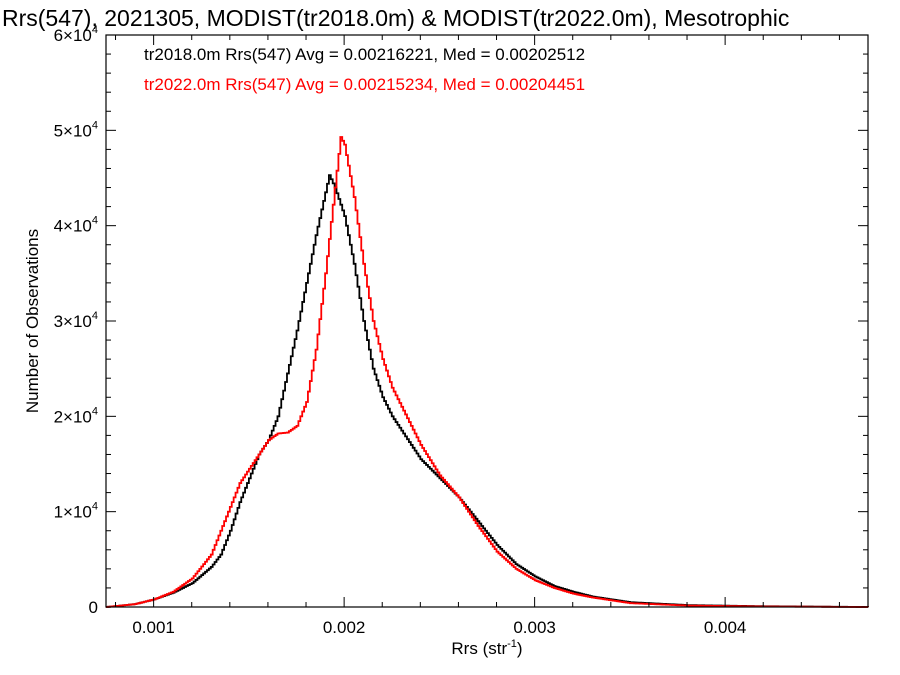 Image resolution: width=900 pixels, height=675 pixels. I want to click on y-tick-label: 6×10⁴, so click(76, 34).